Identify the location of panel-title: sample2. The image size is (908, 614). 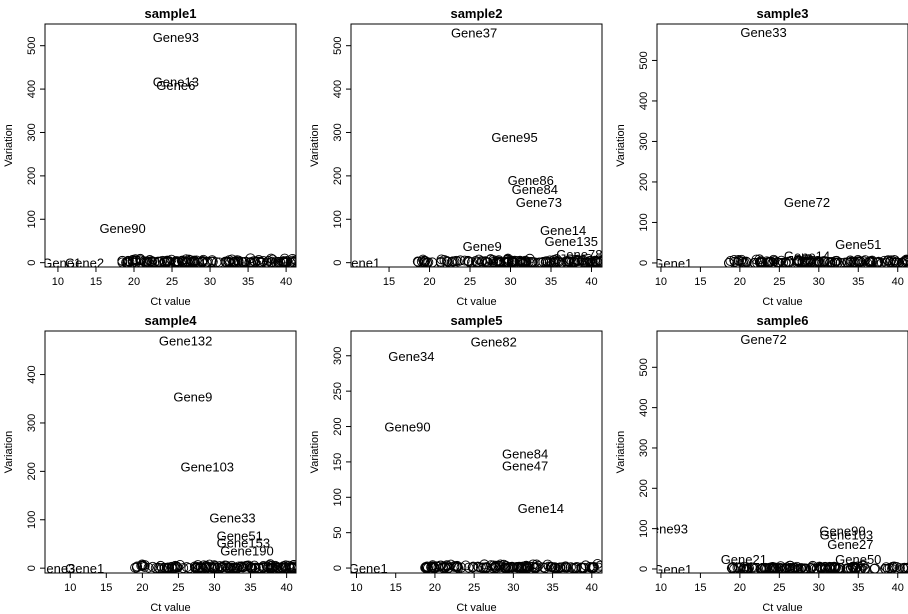
(476, 13).